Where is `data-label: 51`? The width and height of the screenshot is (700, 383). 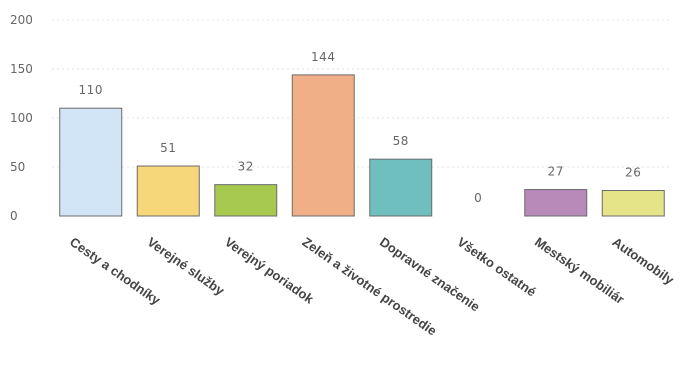 data-label: 51 is located at coordinates (168, 148).